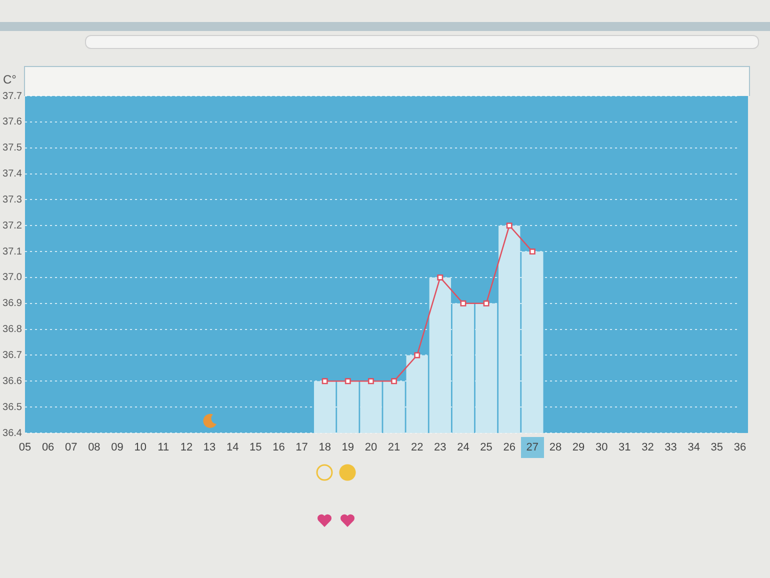  Describe the element at coordinates (532, 448) in the screenshot. I see `x-tick-label: 27` at that location.